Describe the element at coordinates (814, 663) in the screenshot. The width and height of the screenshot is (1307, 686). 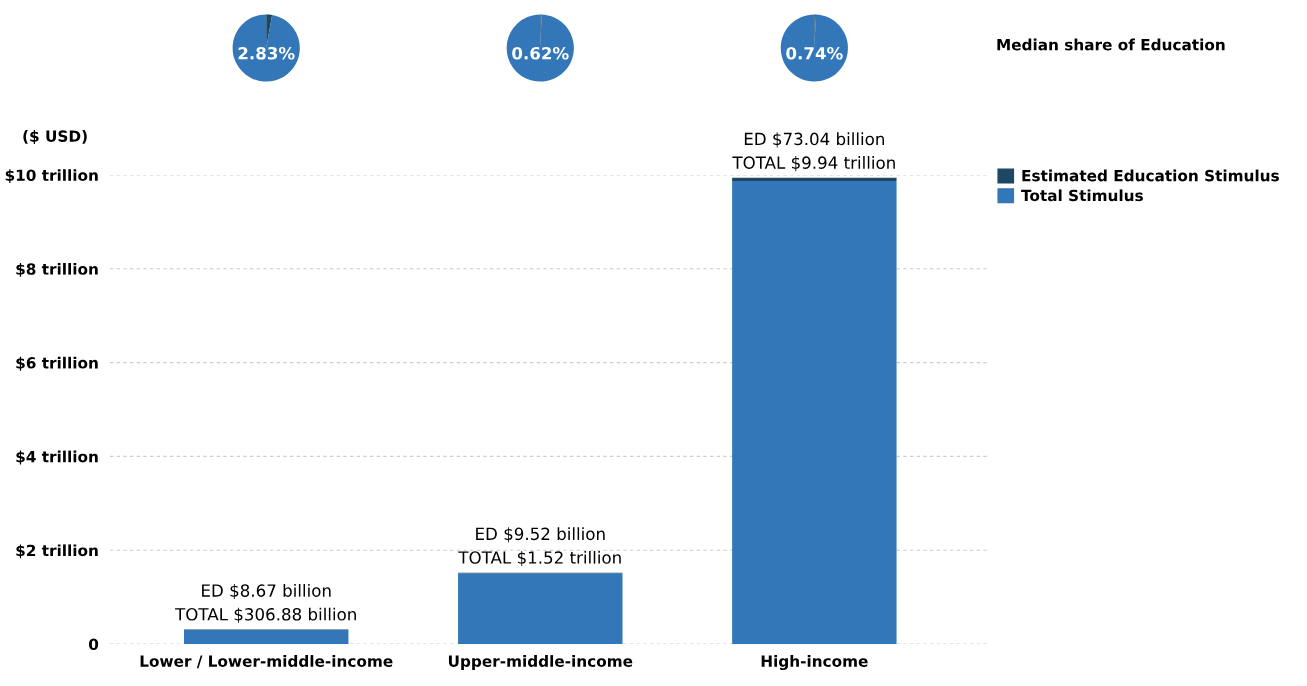
I see `x-tick-label: High-income` at that location.